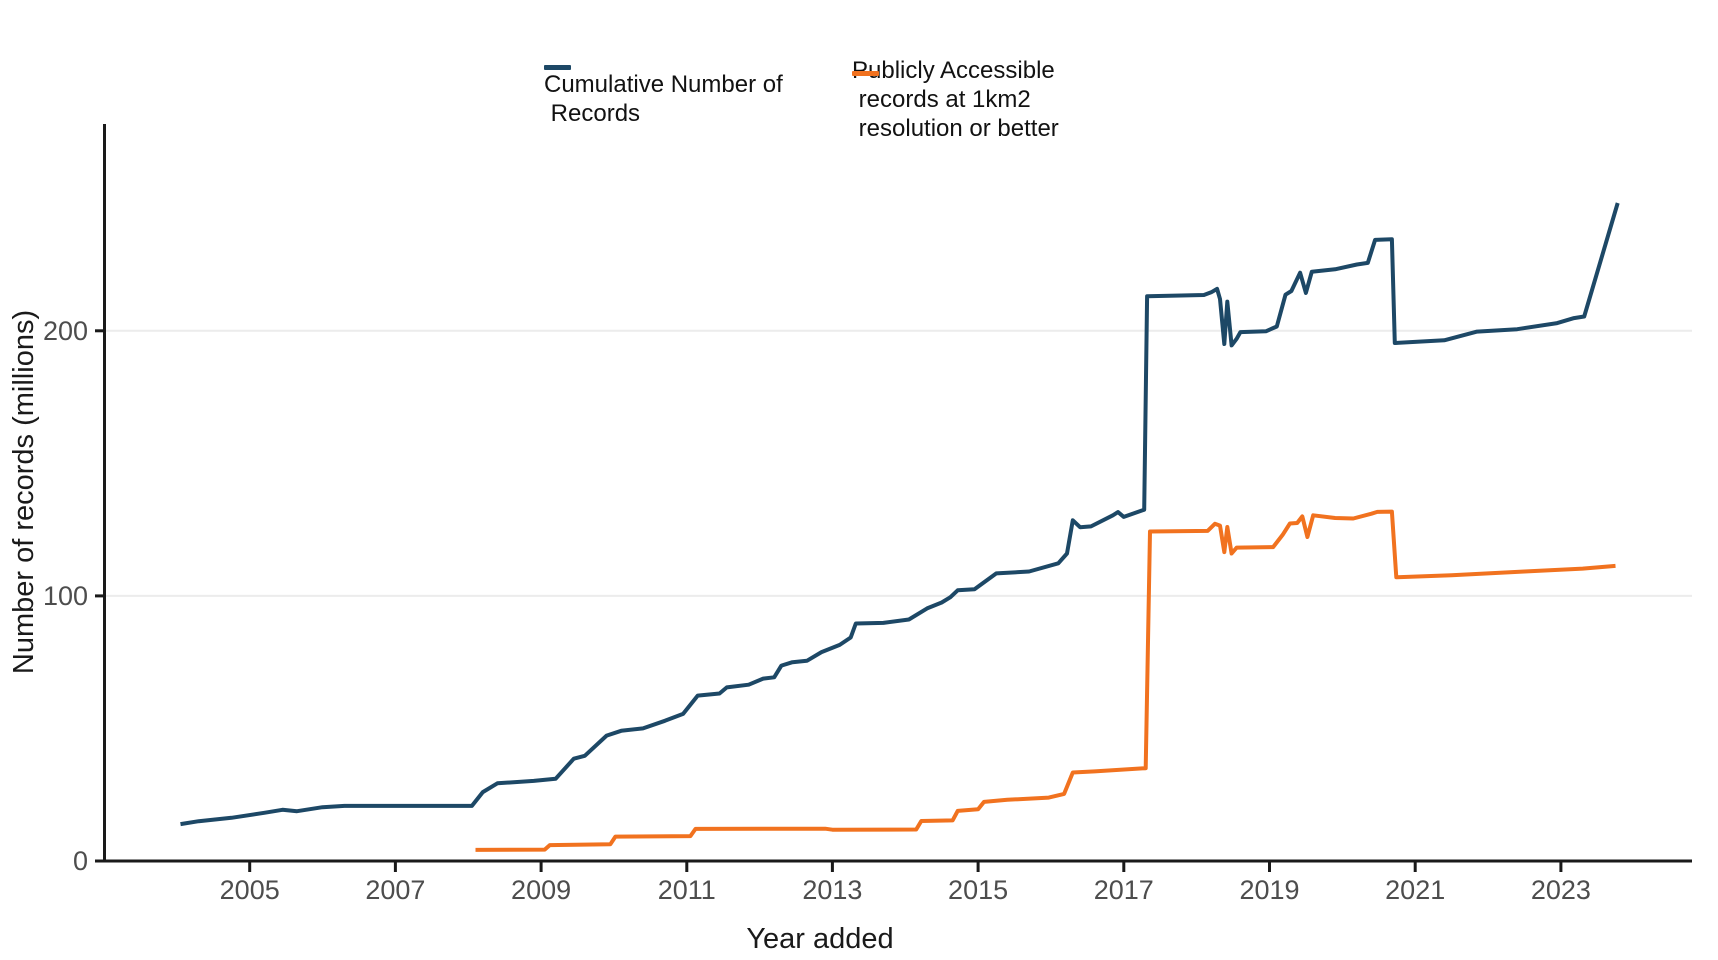  Describe the element at coordinates (1561, 890) in the screenshot. I see `x-tick-label-2023: 2023` at that location.